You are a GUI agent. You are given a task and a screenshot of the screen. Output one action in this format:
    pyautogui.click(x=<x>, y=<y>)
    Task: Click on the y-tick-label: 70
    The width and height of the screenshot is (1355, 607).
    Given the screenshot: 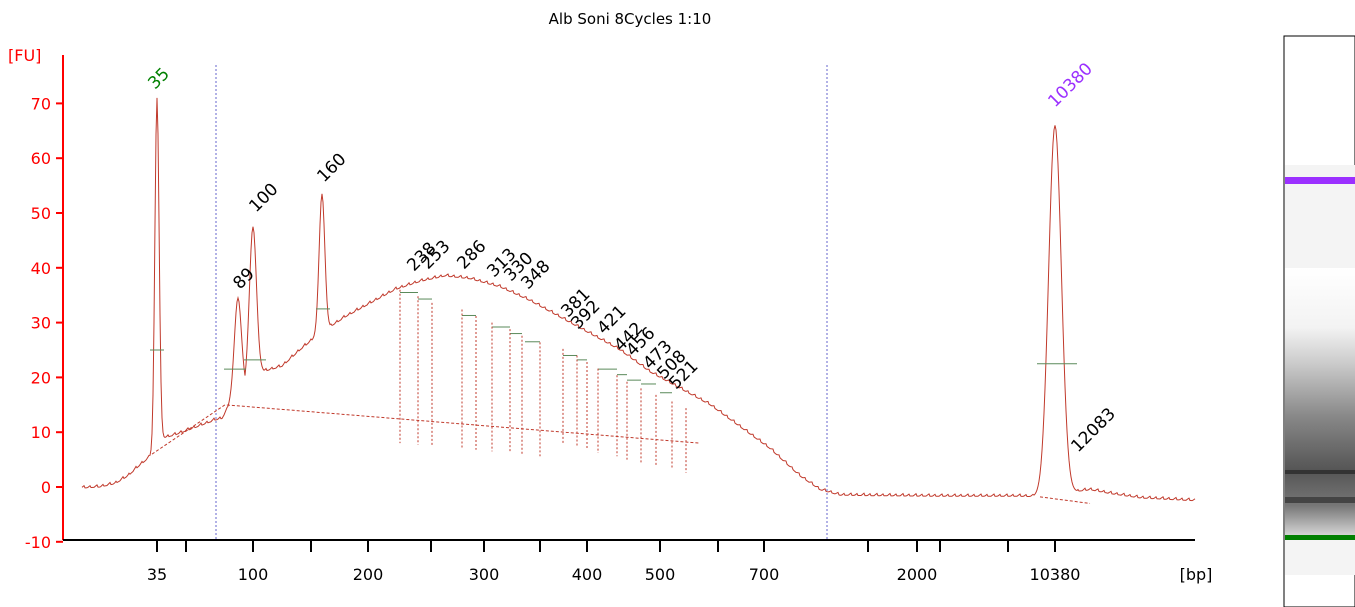 What is the action you would take?
    pyautogui.click(x=41, y=103)
    